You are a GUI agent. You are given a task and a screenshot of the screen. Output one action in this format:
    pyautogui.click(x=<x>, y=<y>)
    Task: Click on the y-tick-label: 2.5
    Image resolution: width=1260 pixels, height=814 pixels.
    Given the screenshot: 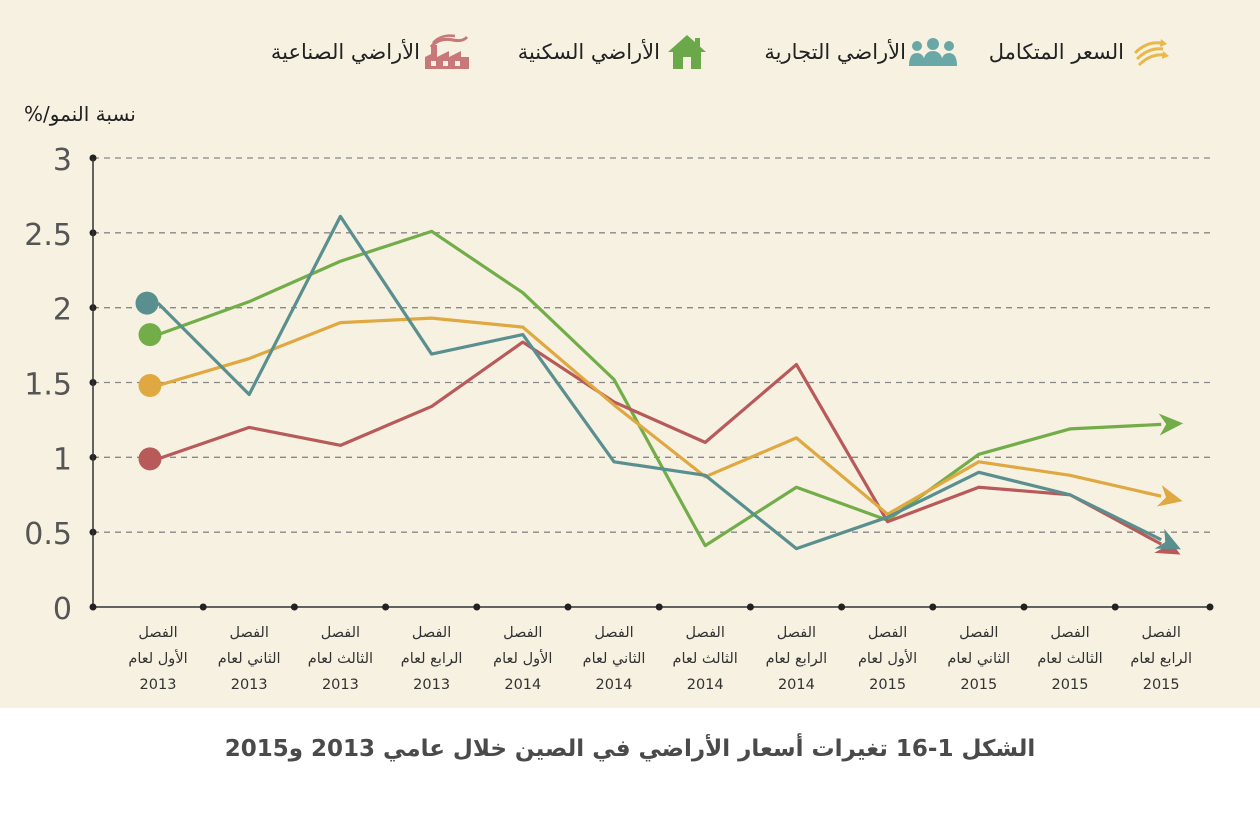 What is the action you would take?
    pyautogui.click(x=48, y=235)
    